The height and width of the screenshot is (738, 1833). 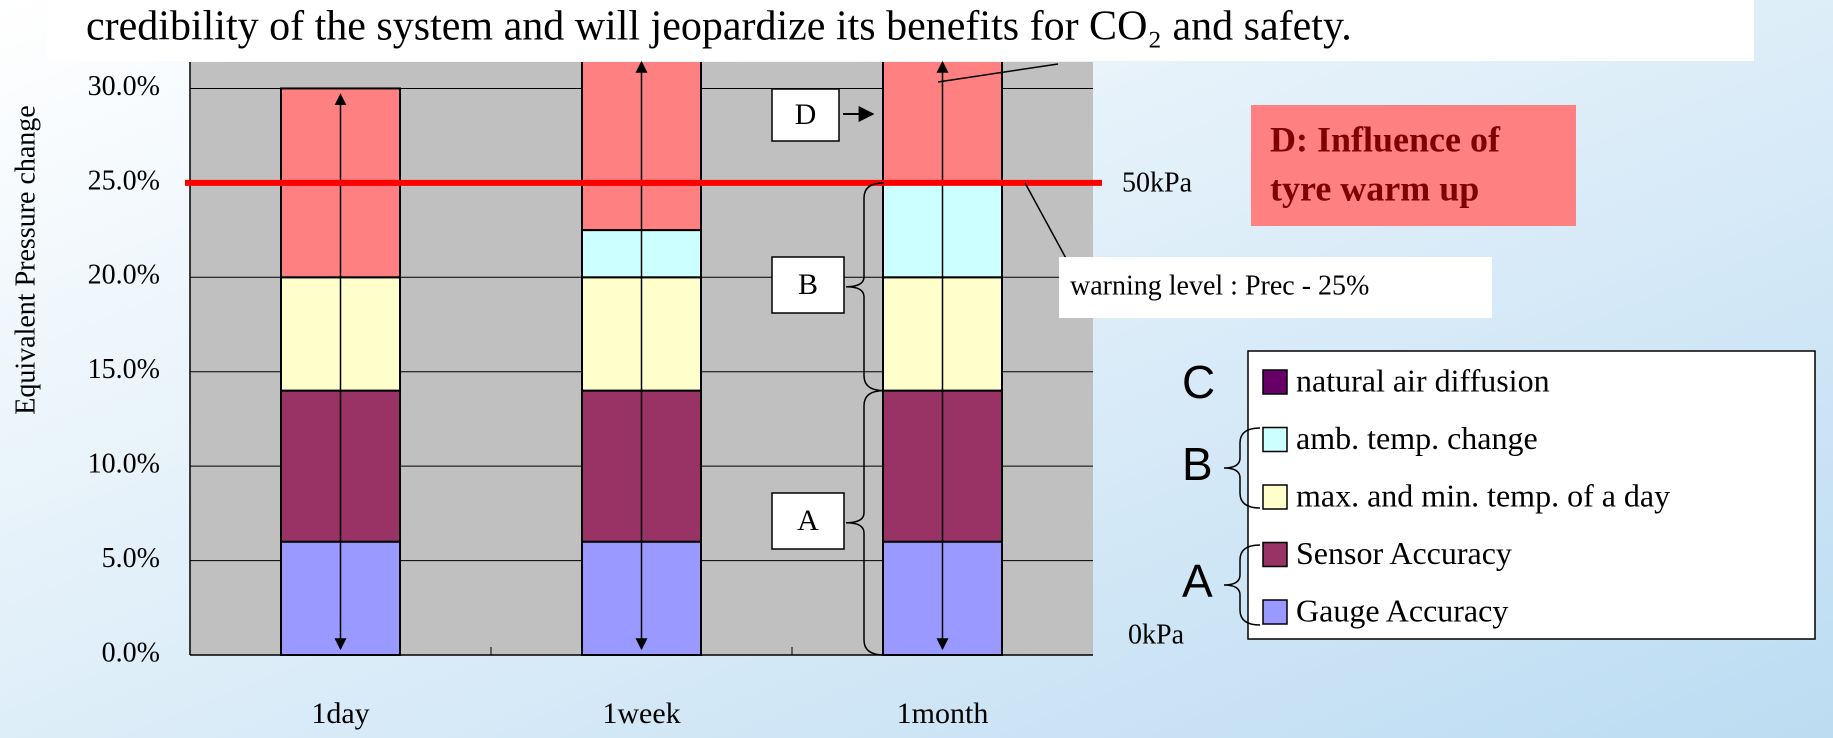 I want to click on y-tick-label: 5.0%, so click(x=131, y=558).